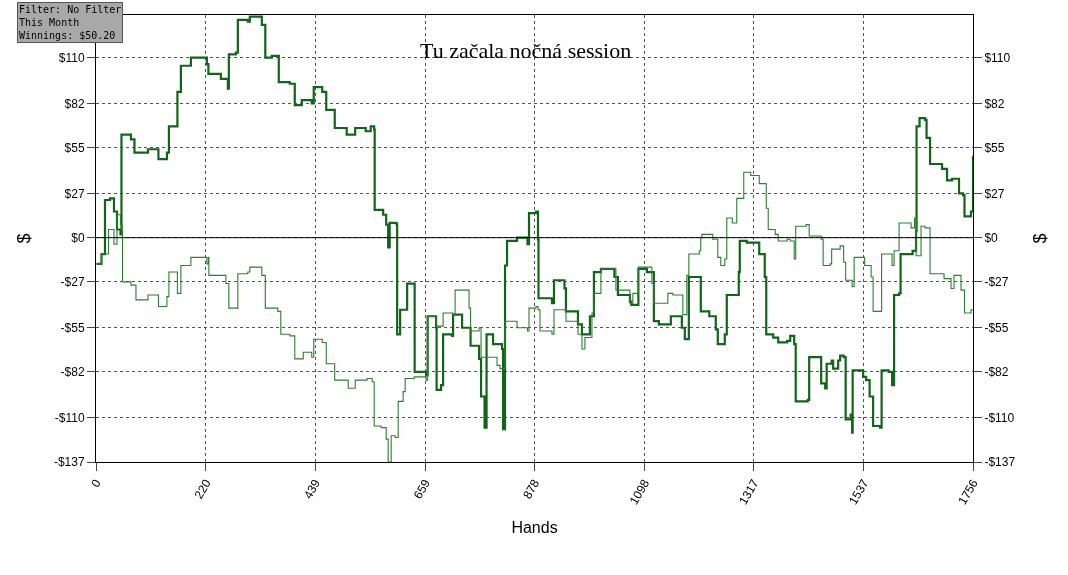  Describe the element at coordinates (422, 489) in the screenshot. I see `x-tick-label: 659` at that location.